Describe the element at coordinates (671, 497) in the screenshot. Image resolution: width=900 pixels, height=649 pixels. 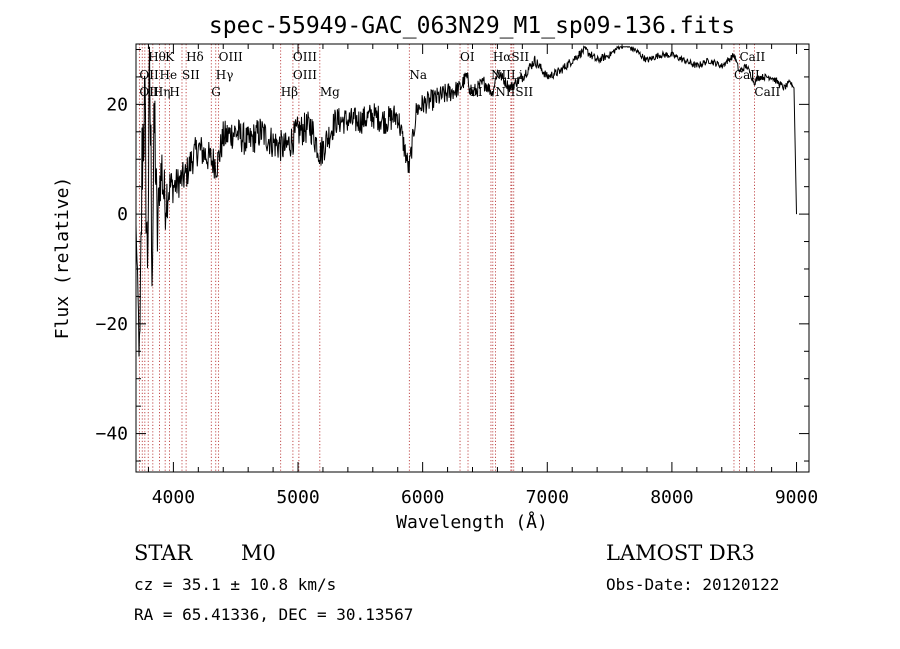
I see `x-tick-label: 8000` at that location.